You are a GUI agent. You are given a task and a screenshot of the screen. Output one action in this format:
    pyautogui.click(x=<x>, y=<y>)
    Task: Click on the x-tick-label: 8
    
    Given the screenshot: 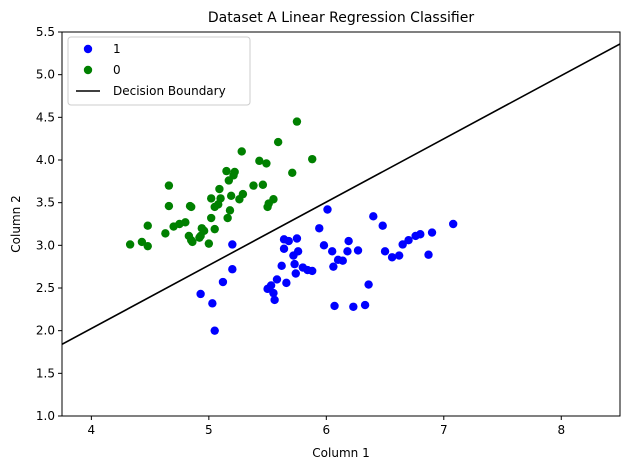 What is the action you would take?
    pyautogui.click(x=561, y=430)
    